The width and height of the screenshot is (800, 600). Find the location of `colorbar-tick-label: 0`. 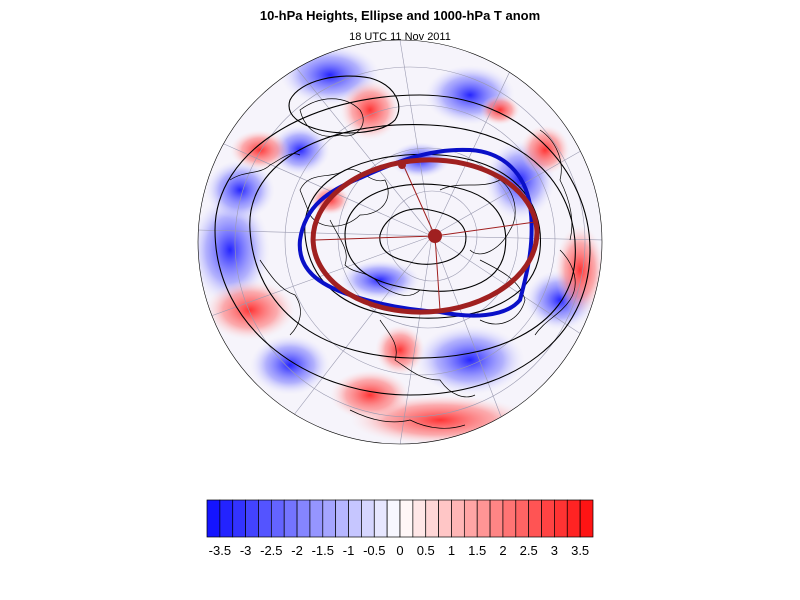

colorbar-tick-label: 0 is located at coordinates (399, 550).